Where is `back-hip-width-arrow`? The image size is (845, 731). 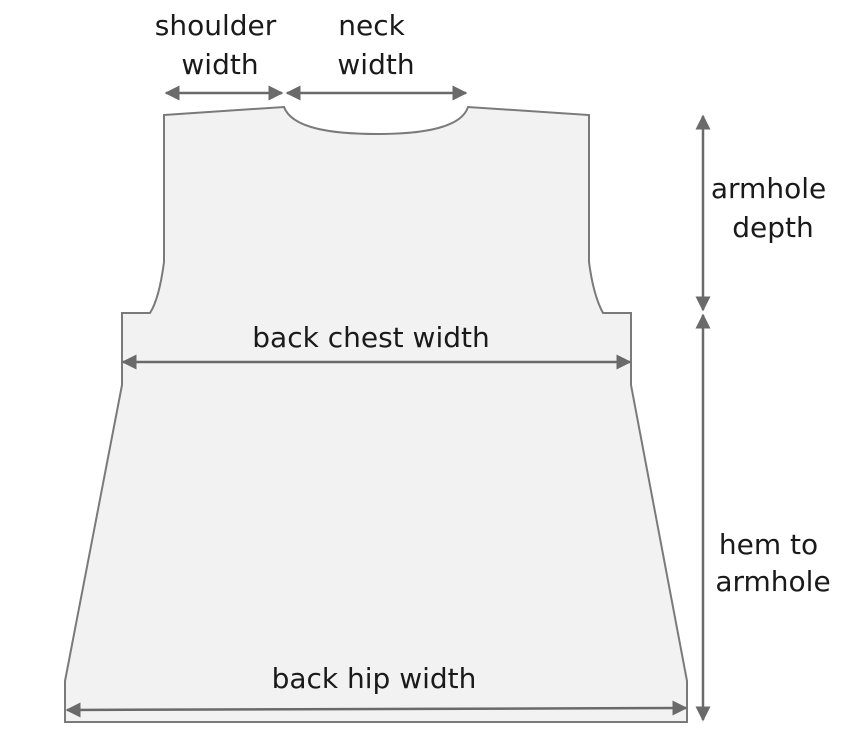 back-hip-width-arrow is located at coordinates (376, 709).